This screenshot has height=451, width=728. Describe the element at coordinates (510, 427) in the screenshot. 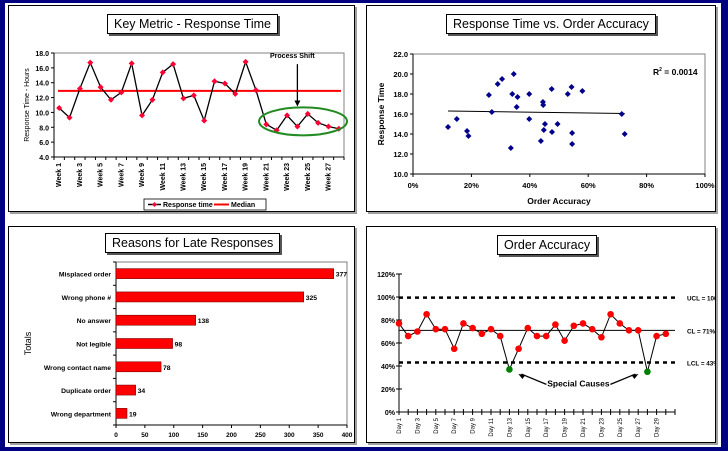

I see `x-tick-label: Day 13` at that location.